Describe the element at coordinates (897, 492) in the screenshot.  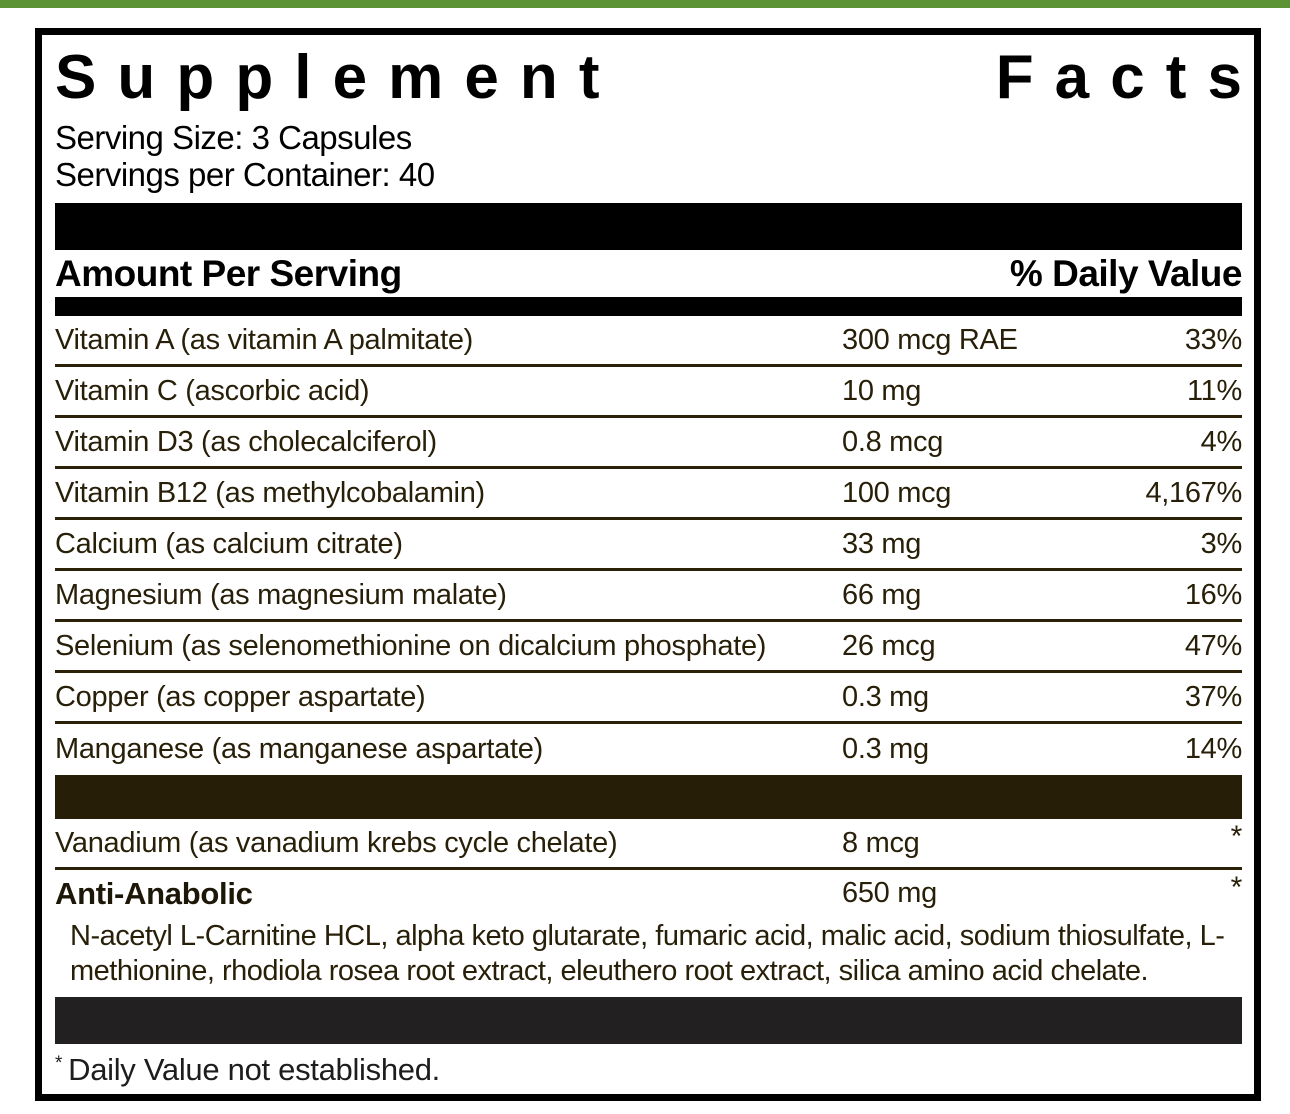
I see `nutrient-amount: 100 mcg` at that location.